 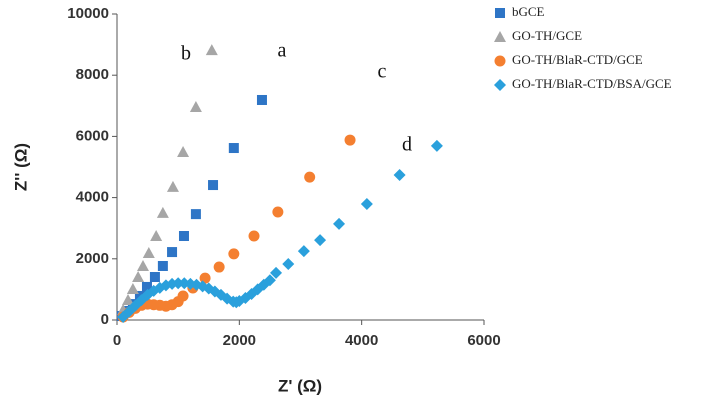 What do you see at coordinates (117, 340) in the screenshot?
I see `x-tick-label: 0` at bounding box center [117, 340].